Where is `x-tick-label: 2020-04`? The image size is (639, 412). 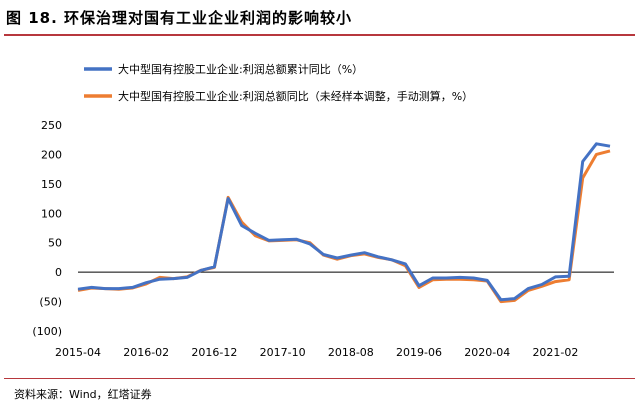
x-tick-label: 2020-04 is located at coordinates (487, 352).